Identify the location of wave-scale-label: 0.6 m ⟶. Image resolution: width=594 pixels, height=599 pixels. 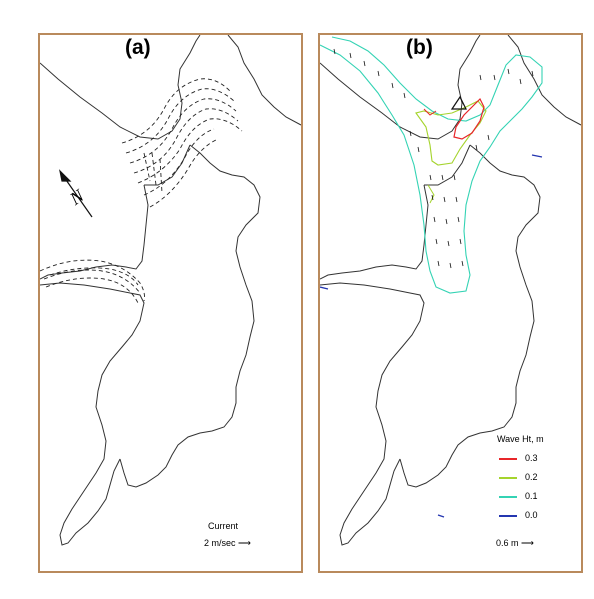
(515, 543).